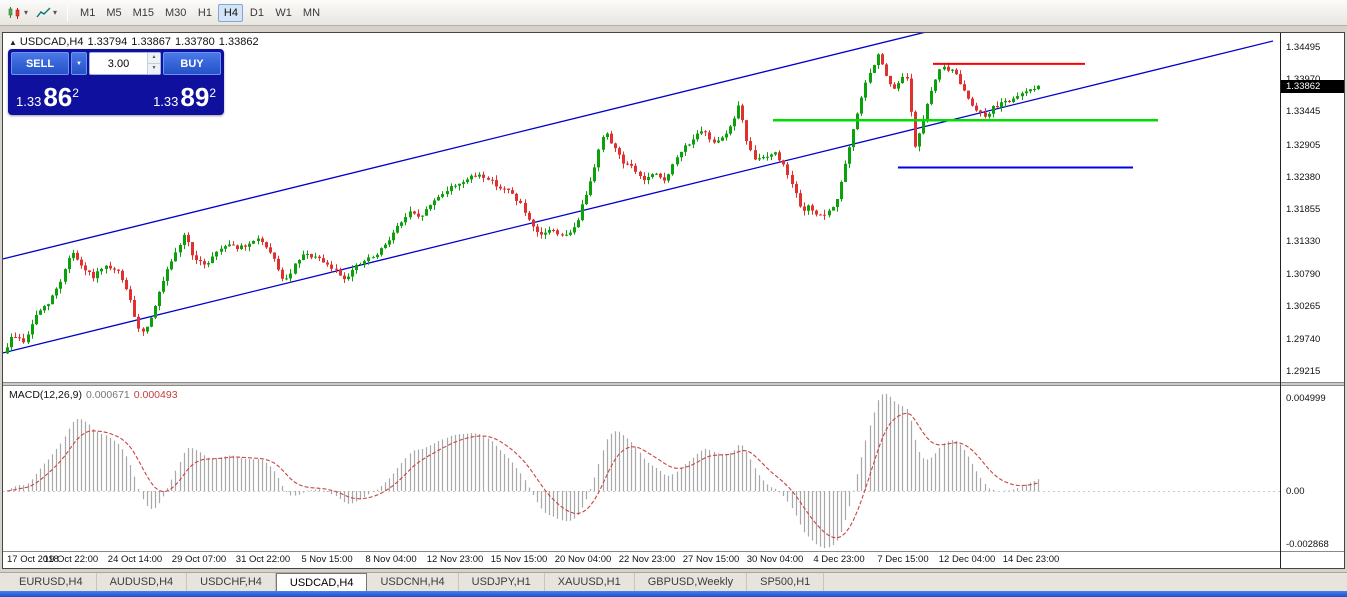 The height and width of the screenshot is (597, 1347). I want to click on time-tick: 24 Oct 14:00, so click(135, 559).